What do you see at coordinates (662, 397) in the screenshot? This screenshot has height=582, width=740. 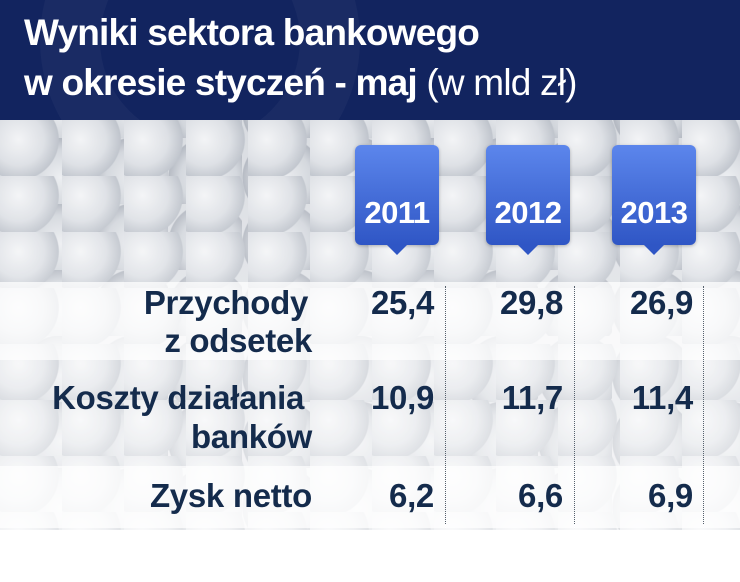 I see `table-cell: 11,4` at bounding box center [662, 397].